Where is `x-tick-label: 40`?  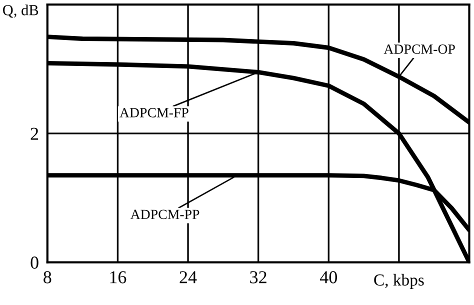
x-tick-label: 40 is located at coordinates (328, 277).